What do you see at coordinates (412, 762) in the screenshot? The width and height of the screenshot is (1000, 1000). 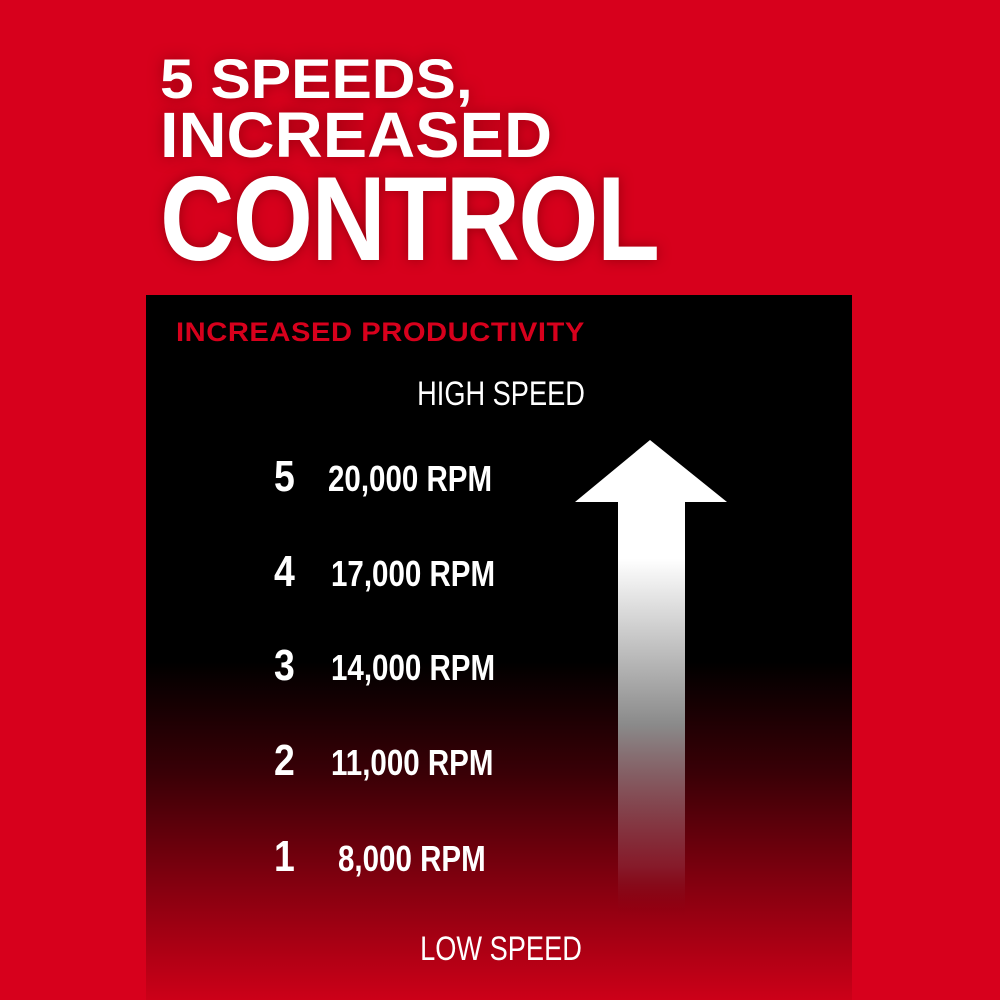 I see `speed-rpm: 11,000 RPM` at bounding box center [412, 762].